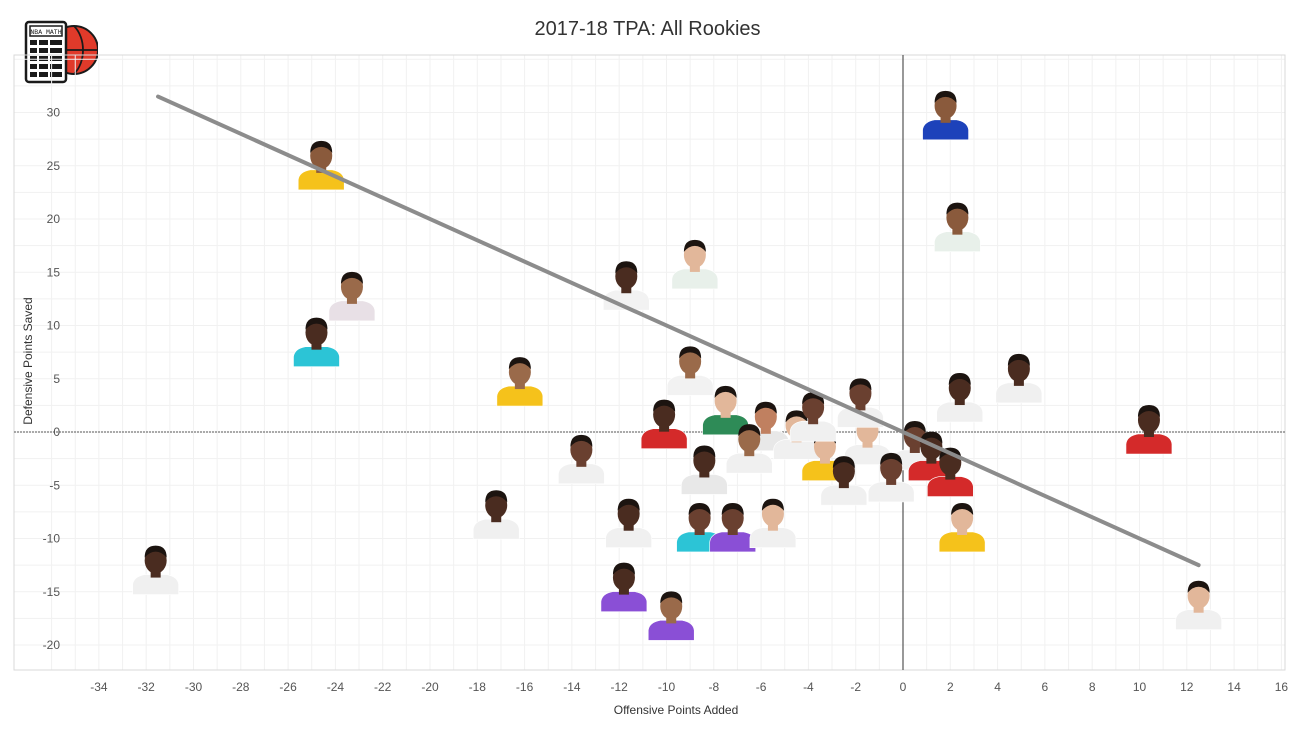  What do you see at coordinates (620, 687) in the screenshot?
I see `x-tick-label: -12` at bounding box center [620, 687].